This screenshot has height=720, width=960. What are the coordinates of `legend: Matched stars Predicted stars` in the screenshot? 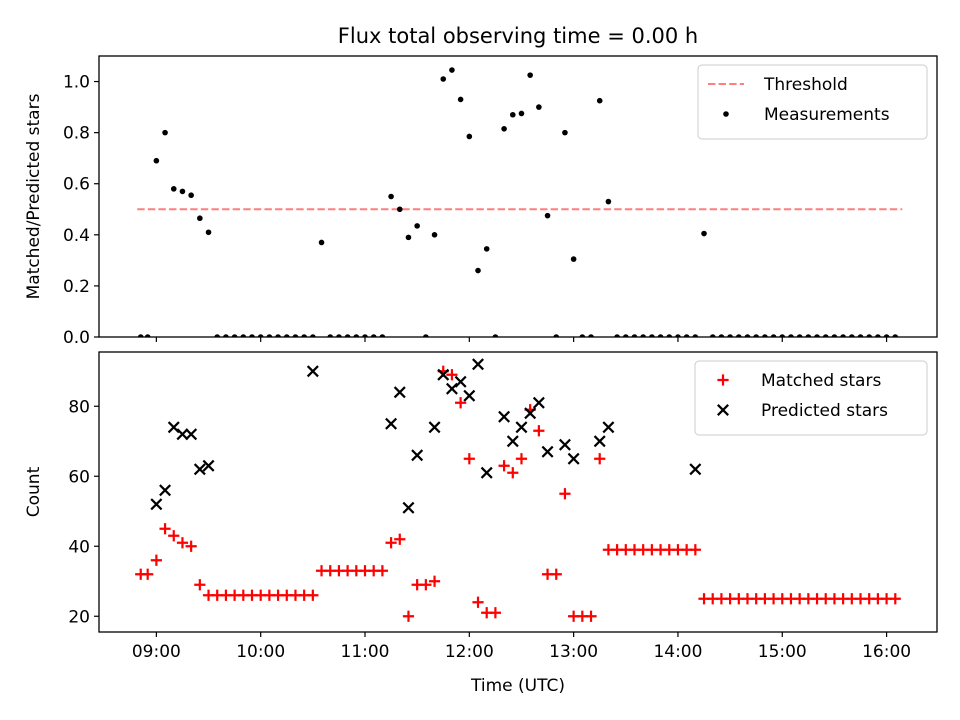 It's located at (811, 398).